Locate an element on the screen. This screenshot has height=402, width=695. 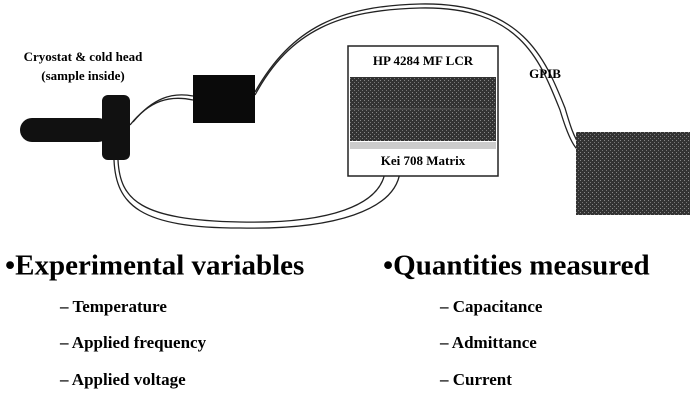
cold-head is located at coordinates (116, 127).